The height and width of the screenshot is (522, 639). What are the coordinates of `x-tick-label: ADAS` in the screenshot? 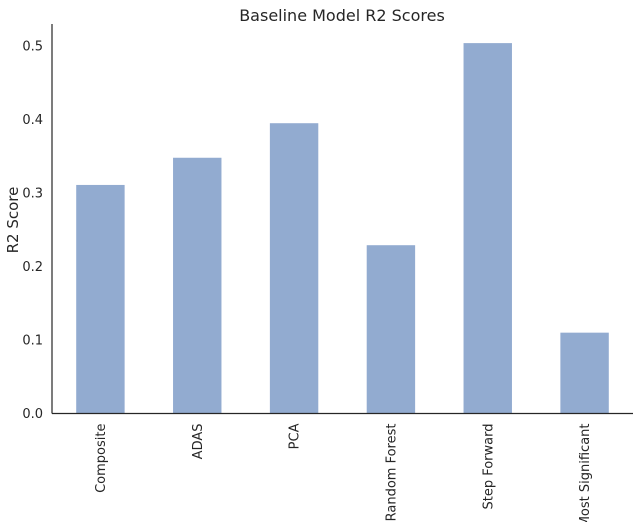 It's located at (198, 442).